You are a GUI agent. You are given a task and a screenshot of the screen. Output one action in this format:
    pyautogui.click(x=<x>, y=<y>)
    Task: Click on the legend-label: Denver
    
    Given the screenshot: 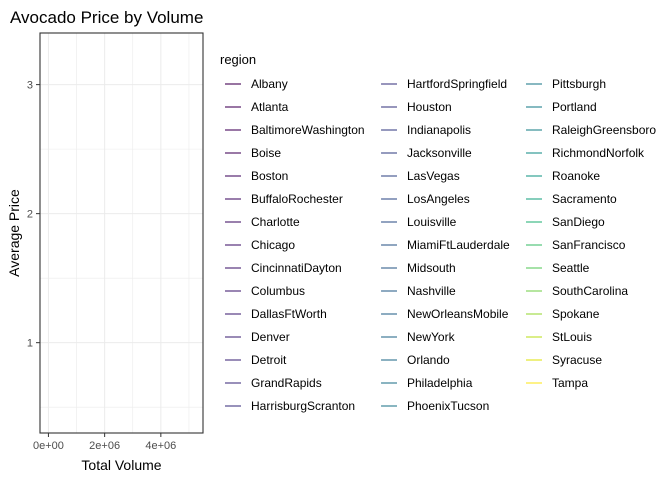 What is the action you would take?
    pyautogui.click(x=270, y=337)
    